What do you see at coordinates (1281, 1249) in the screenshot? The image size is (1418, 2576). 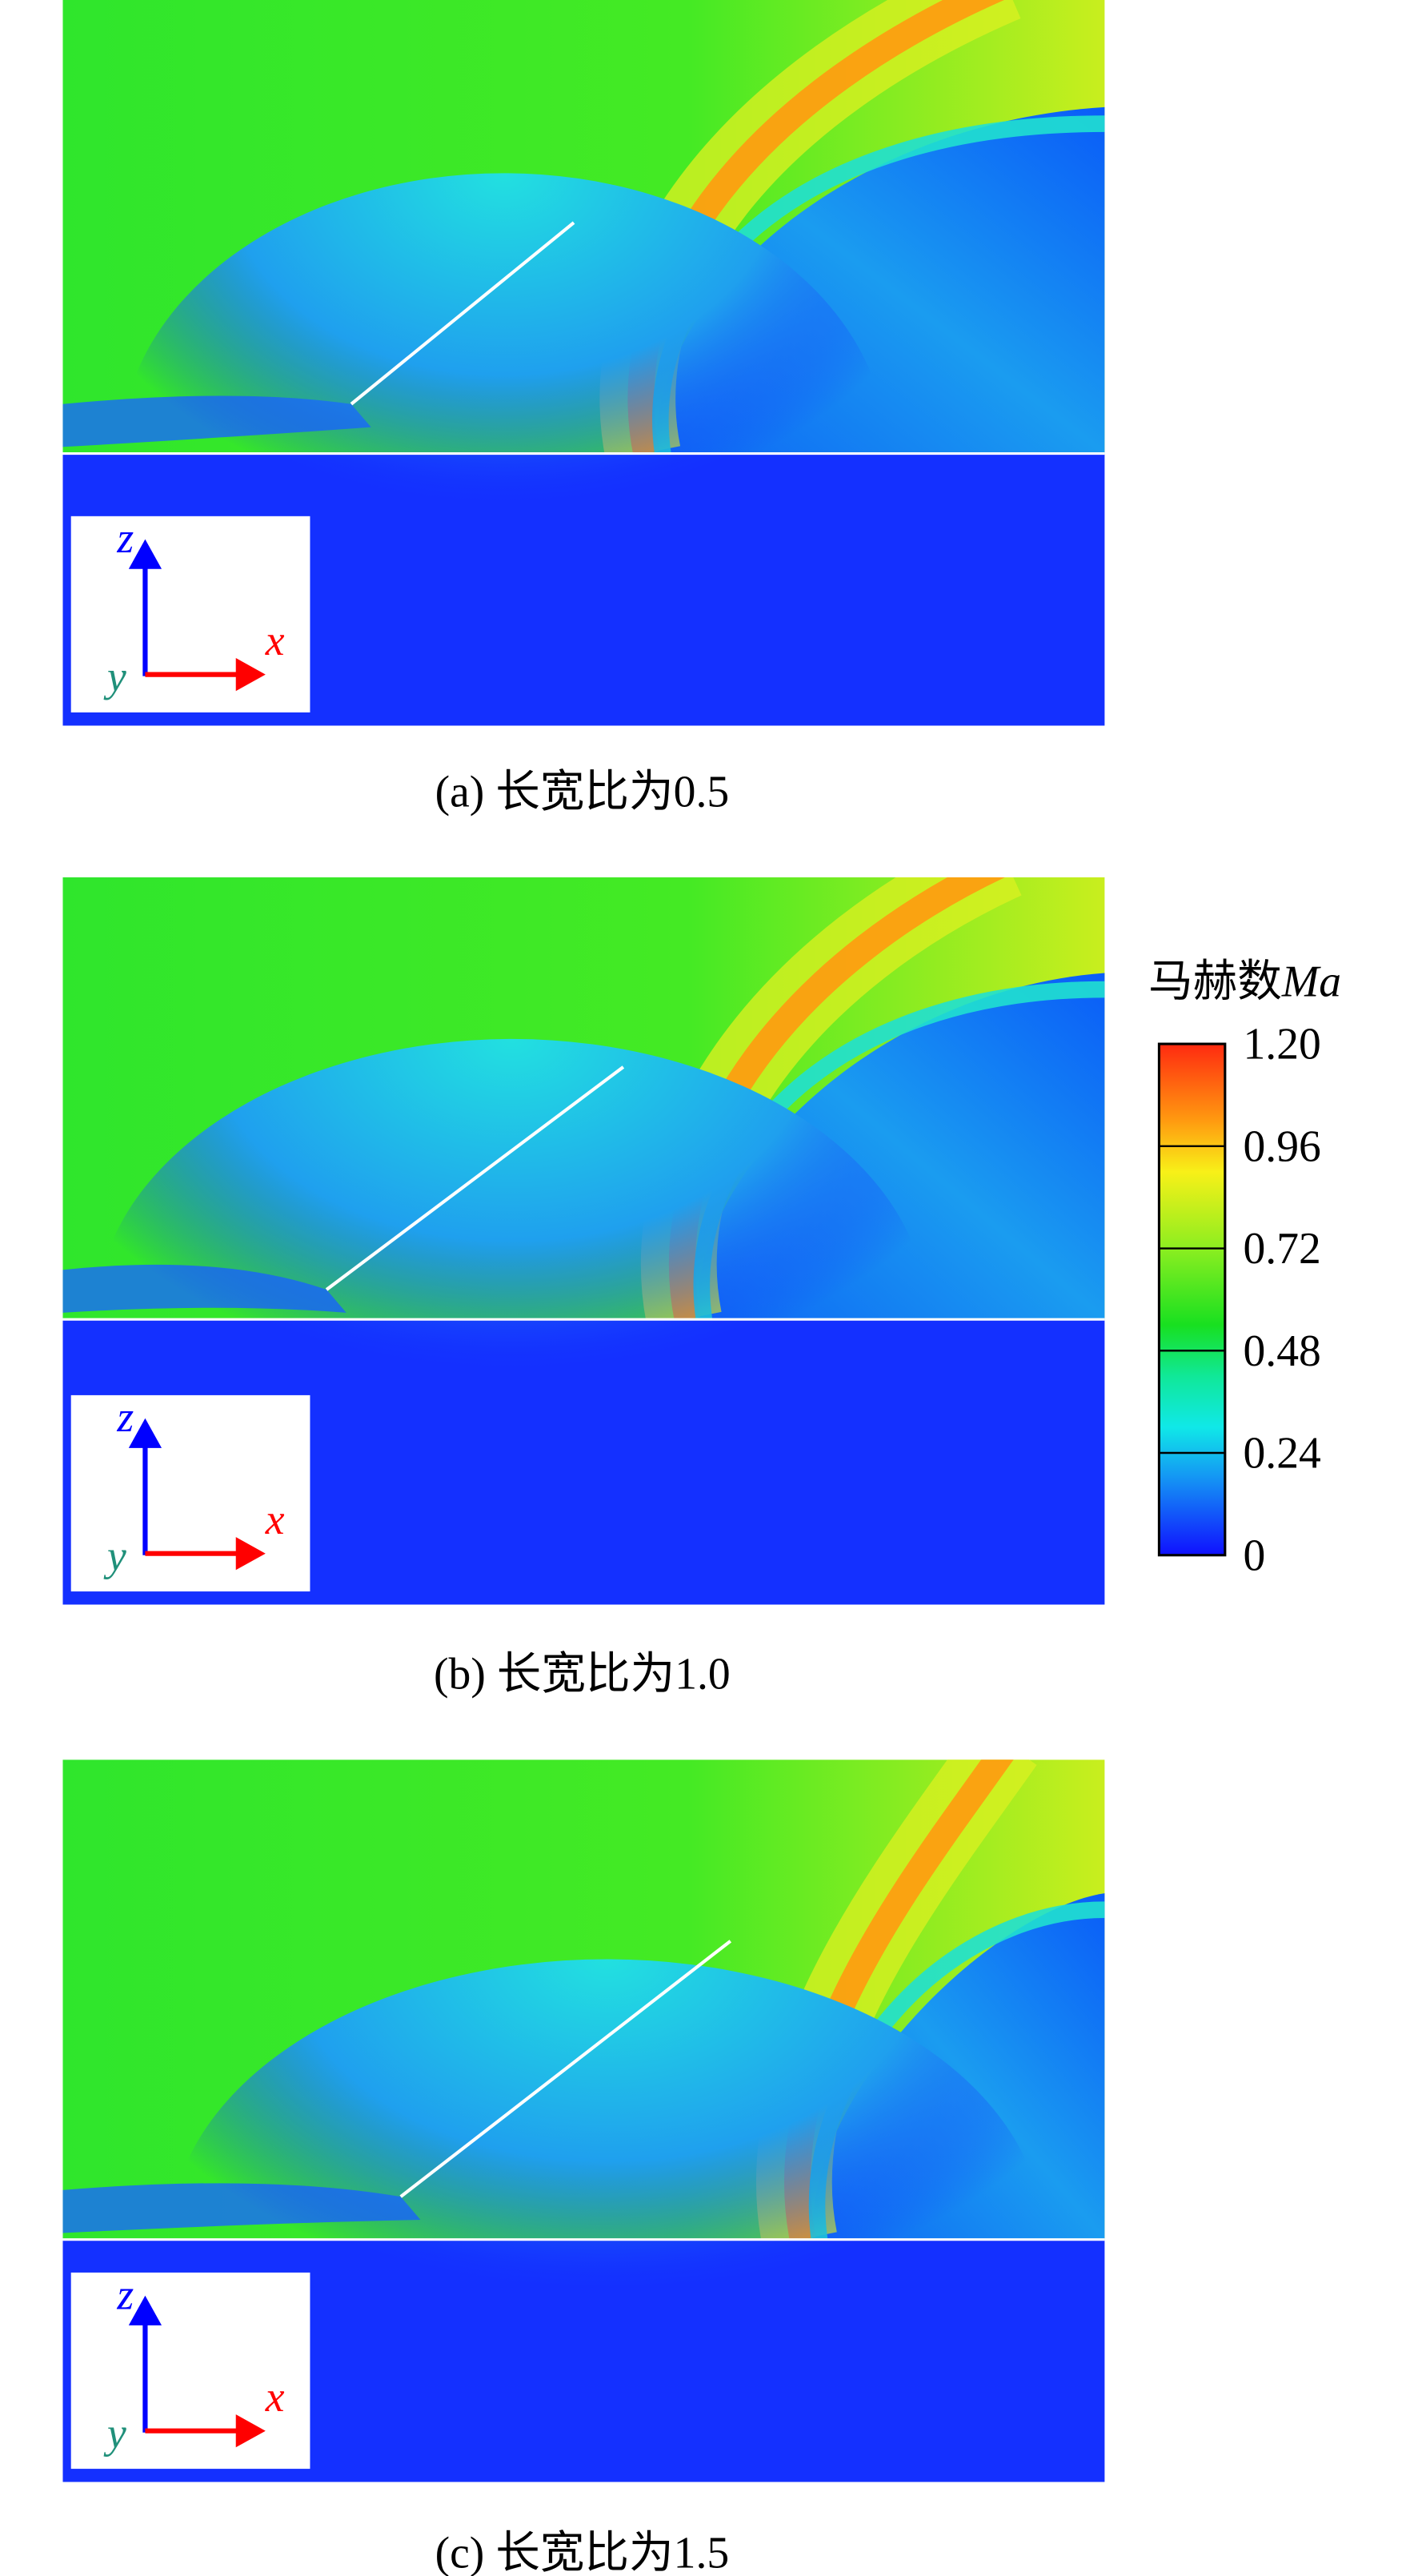 I see `colorbar-tick-label: 0.72` at bounding box center [1281, 1249].